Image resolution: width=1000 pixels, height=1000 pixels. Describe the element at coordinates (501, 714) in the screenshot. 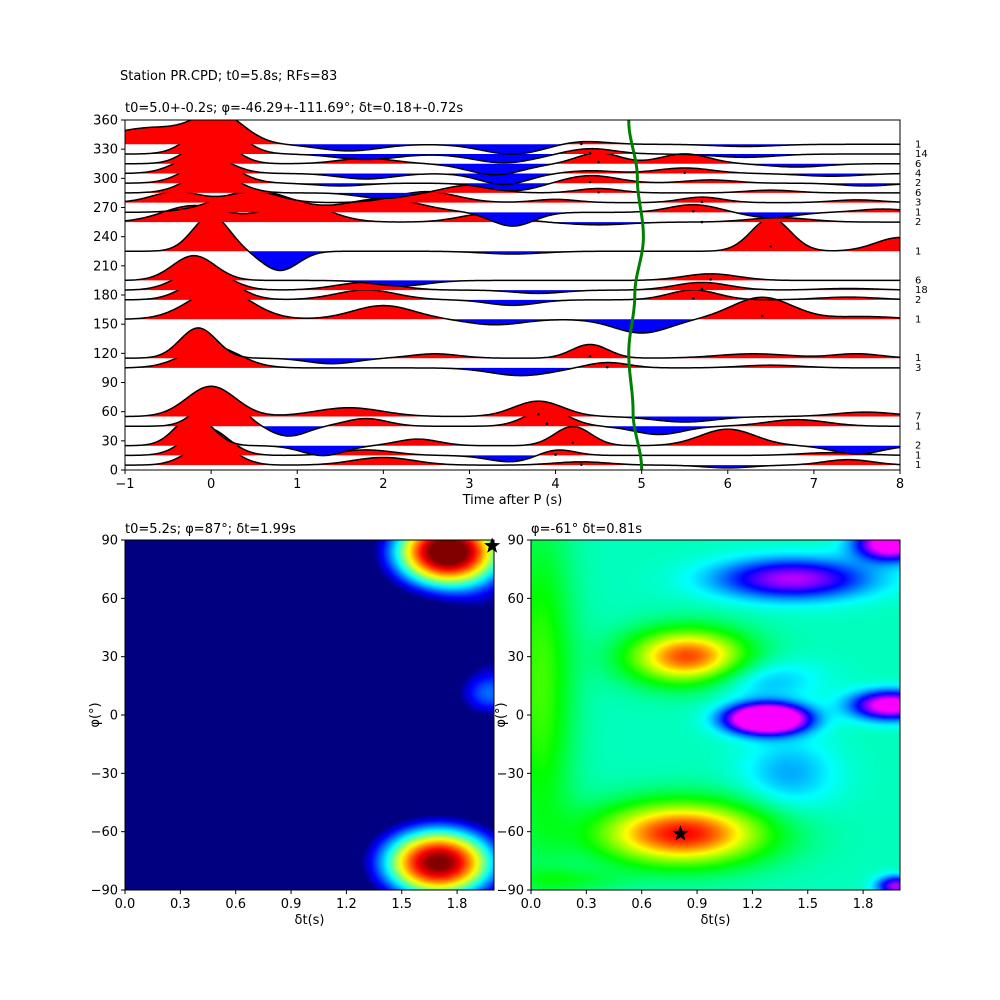

I see `right-grid-y-label: φ(°)` at that location.